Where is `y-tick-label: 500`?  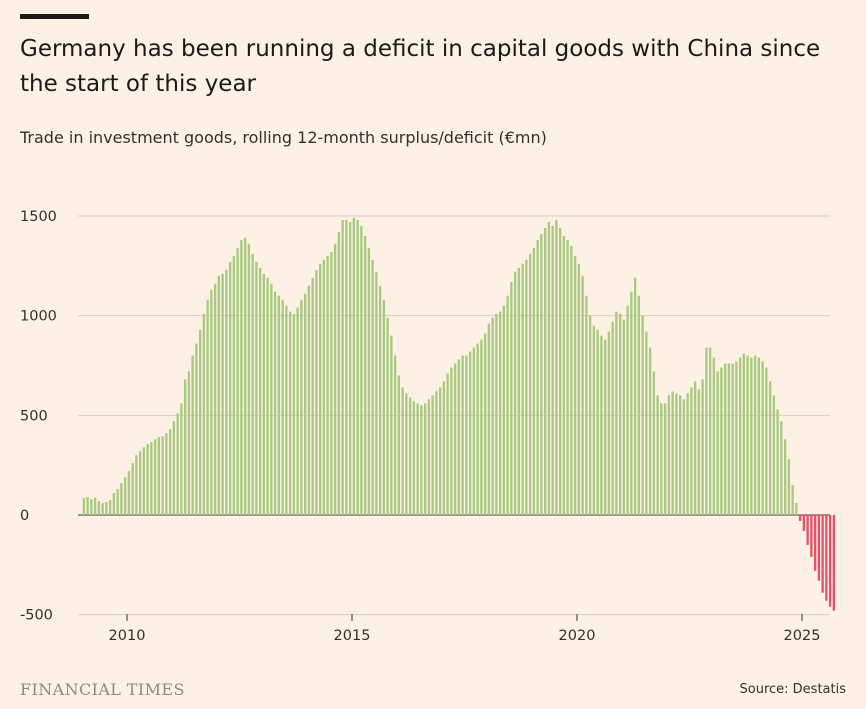 y-tick-label: 500 is located at coordinates (34, 416).